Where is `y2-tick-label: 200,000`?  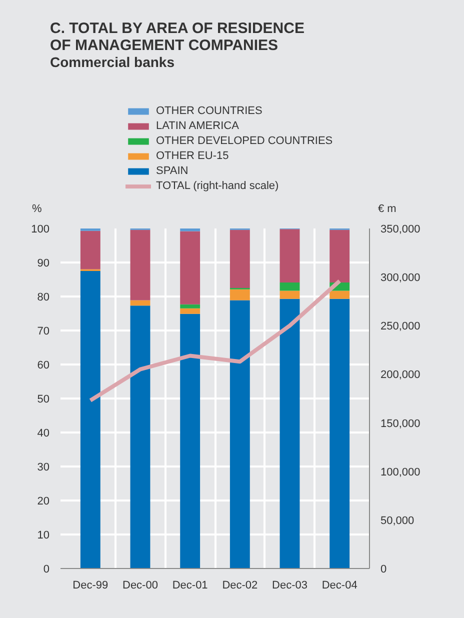
y2-tick-label: 200,000 is located at coordinates (400, 375).